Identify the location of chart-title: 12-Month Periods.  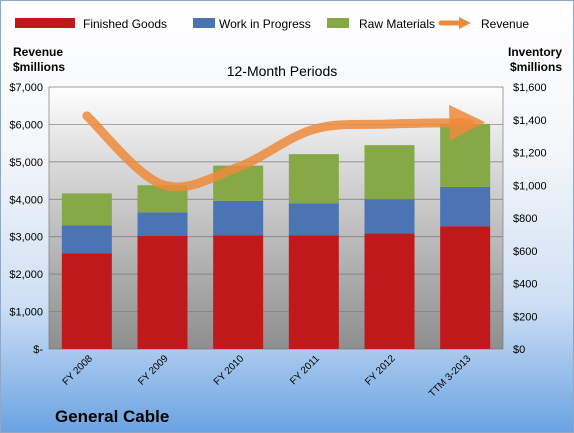
(282, 71).